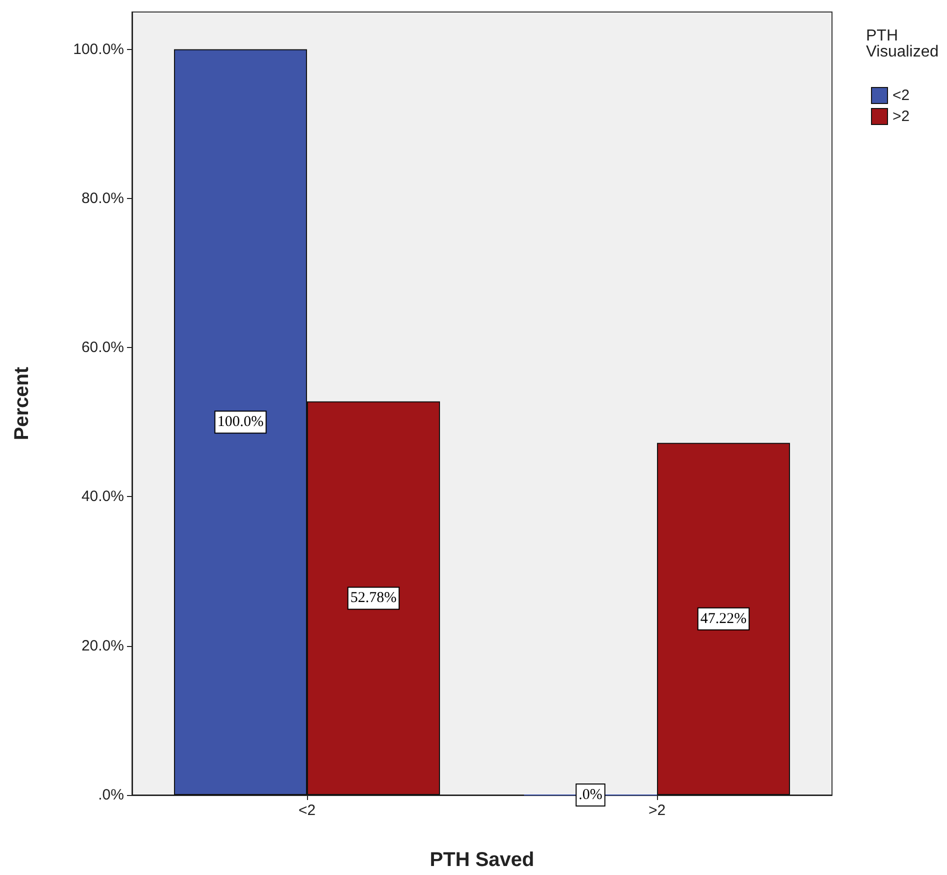 The height and width of the screenshot is (875, 947). Describe the element at coordinates (901, 116) in the screenshot. I see `legend-label: >2` at that location.